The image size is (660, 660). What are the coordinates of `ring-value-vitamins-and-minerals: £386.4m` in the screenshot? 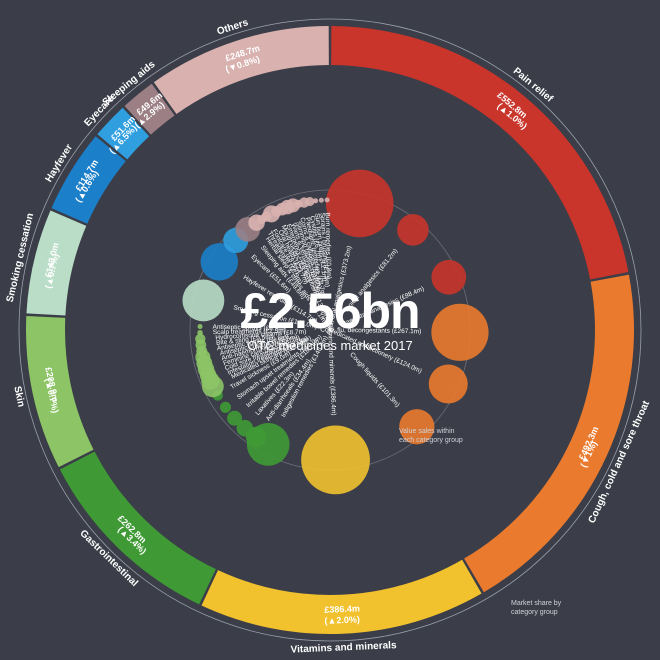 It's located at (342, 609).